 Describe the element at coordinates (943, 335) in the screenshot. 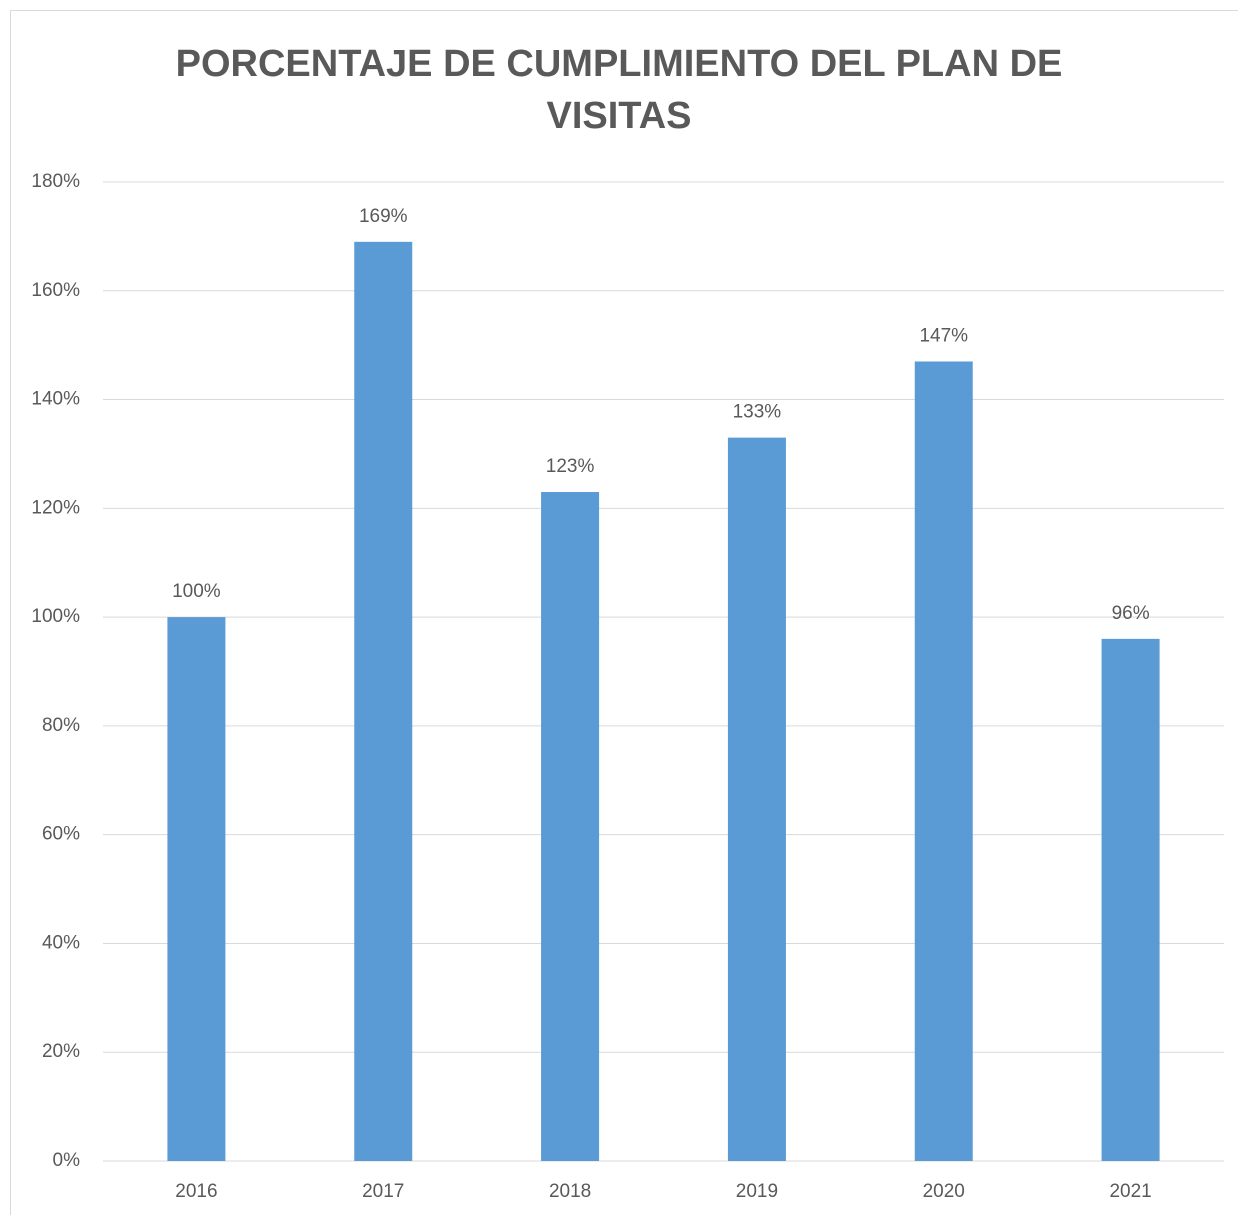

I see `data-label: 147%` at that location.